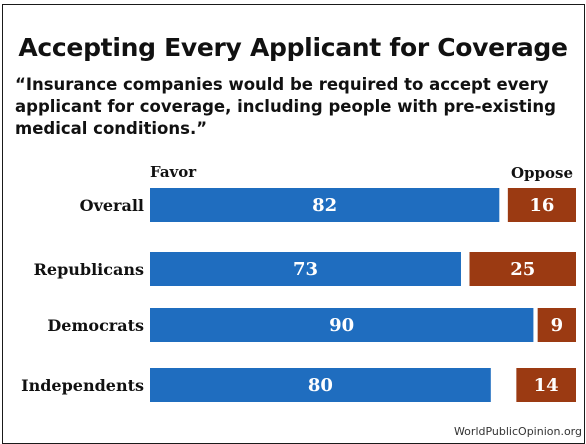 This screenshot has width=586, height=444. Describe the element at coordinates (173, 172) in the screenshot. I see `favor-header: Favor` at that location.